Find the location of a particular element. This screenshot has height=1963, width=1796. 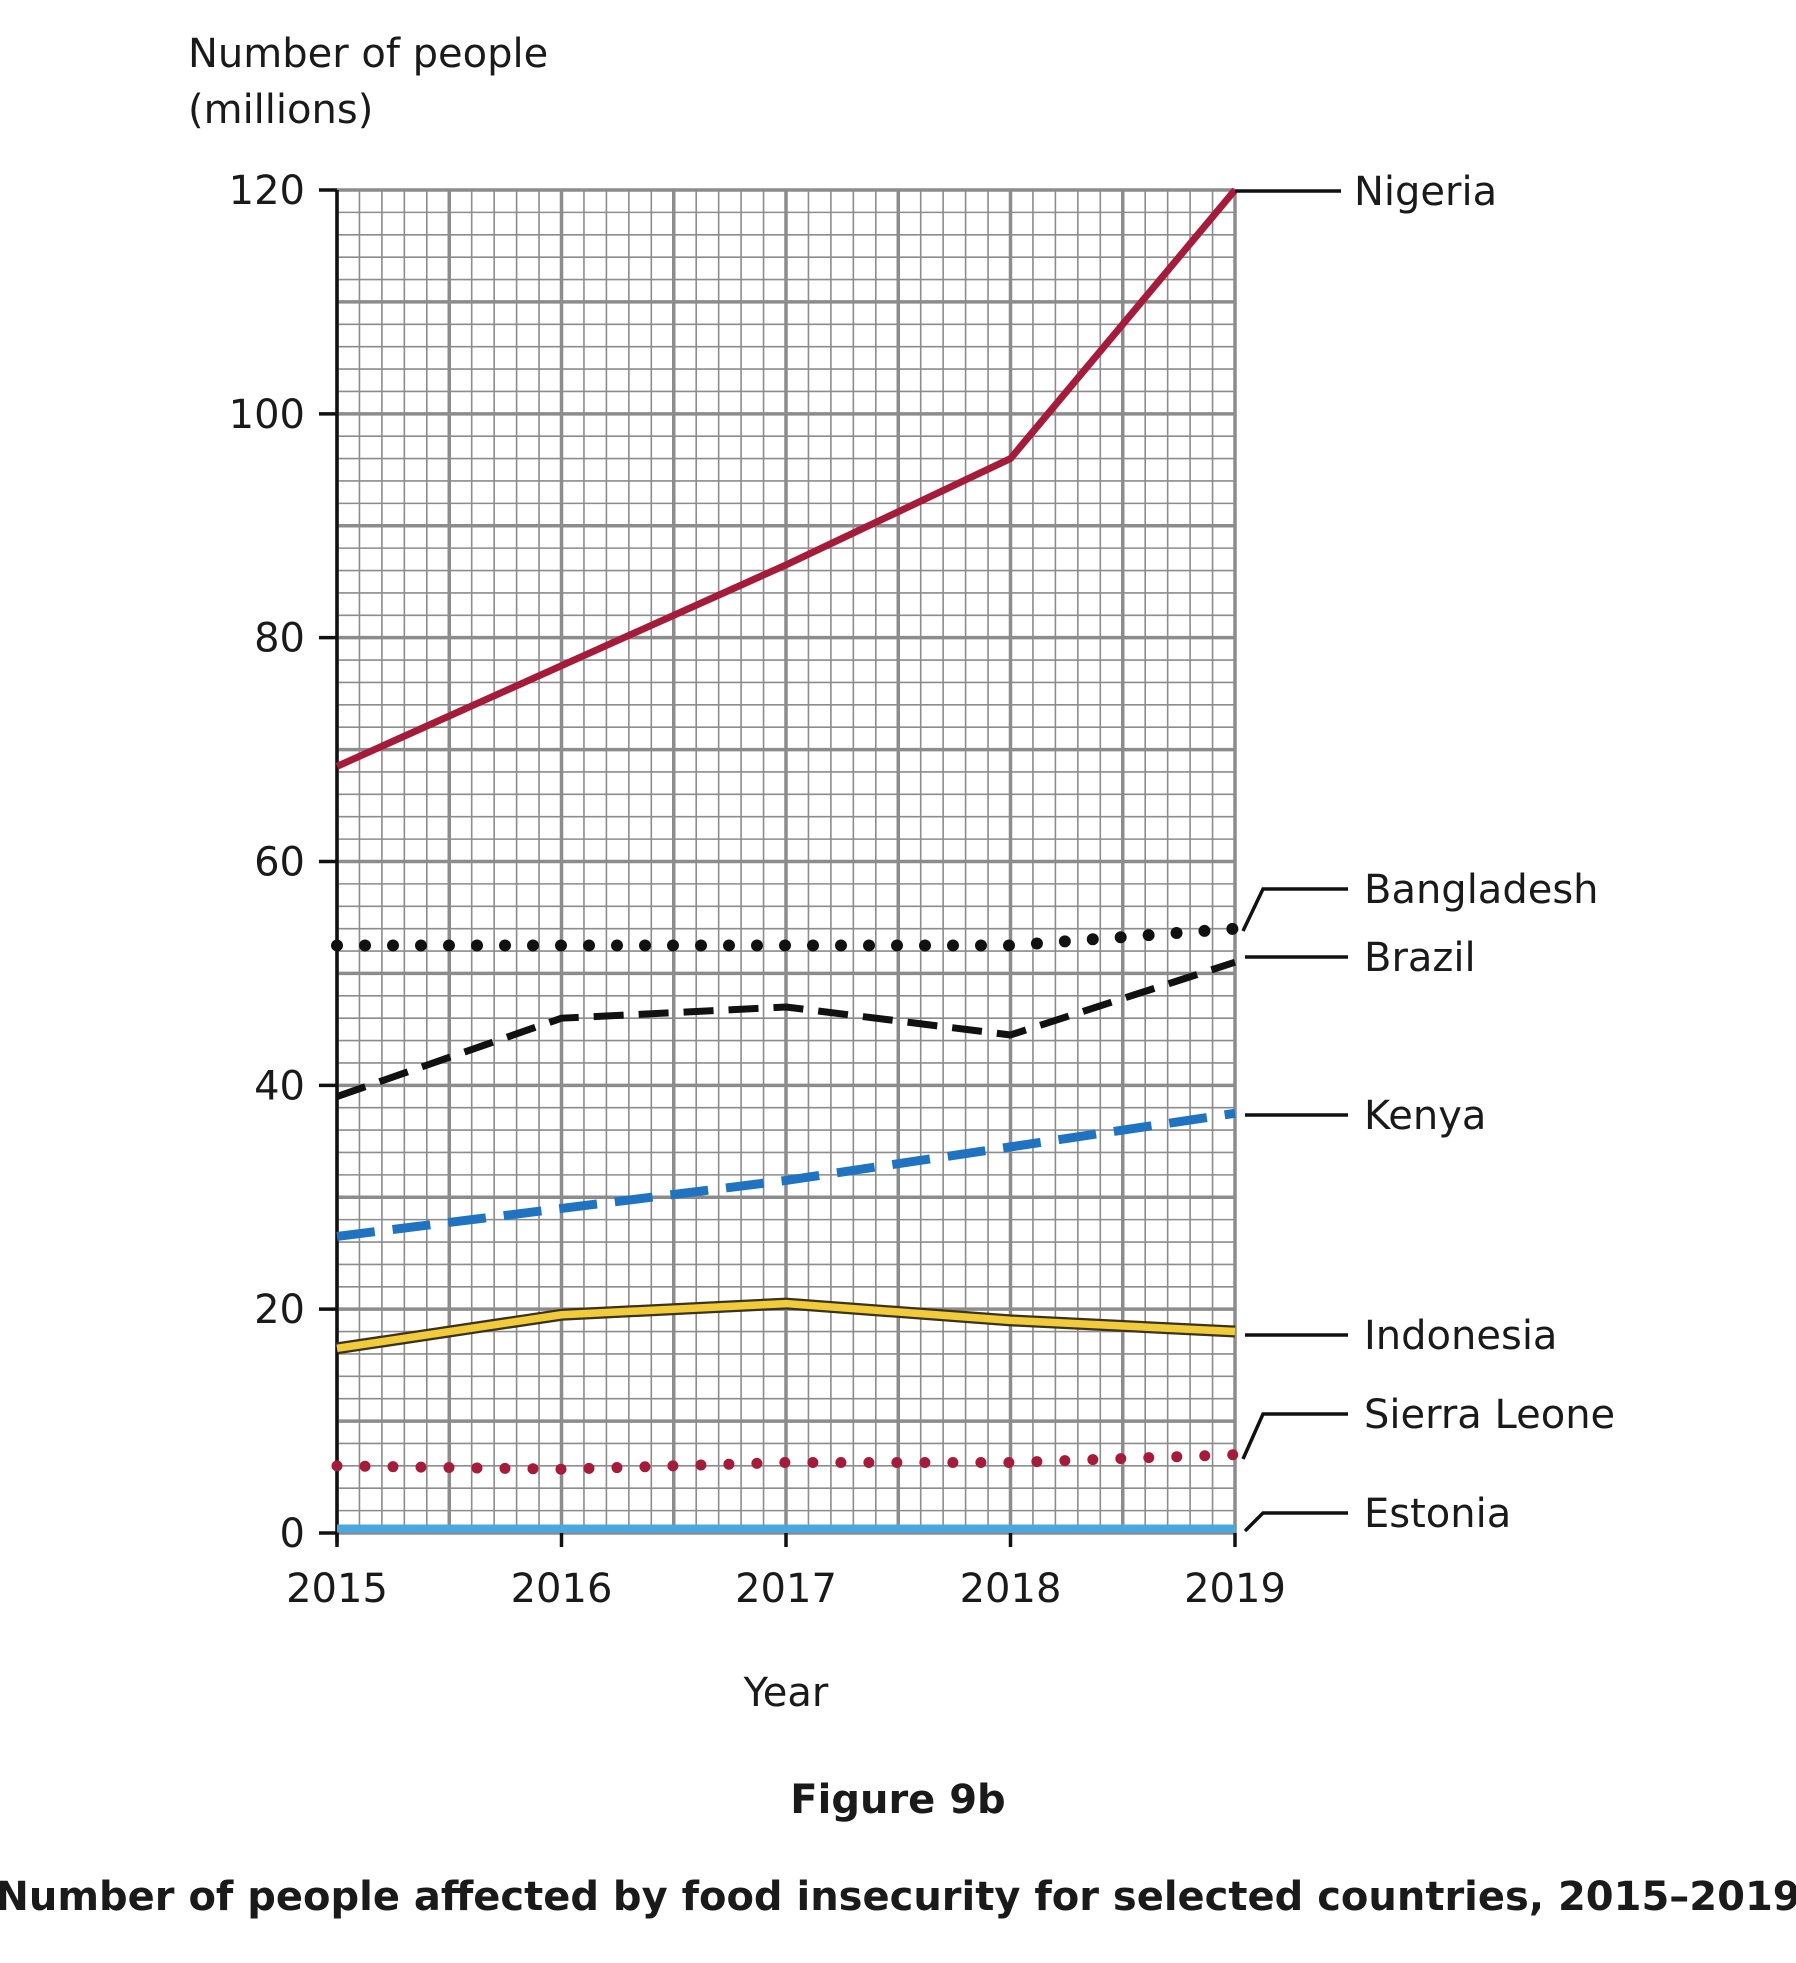

y-tick-label: 0 is located at coordinates (292, 1534).